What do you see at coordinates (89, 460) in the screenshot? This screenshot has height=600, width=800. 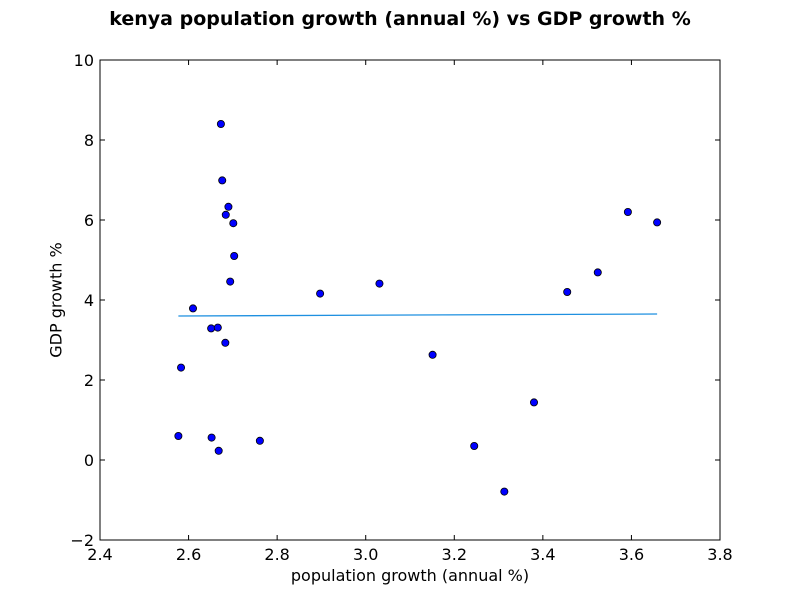 I see `y-tick-label: 0` at bounding box center [89, 460].